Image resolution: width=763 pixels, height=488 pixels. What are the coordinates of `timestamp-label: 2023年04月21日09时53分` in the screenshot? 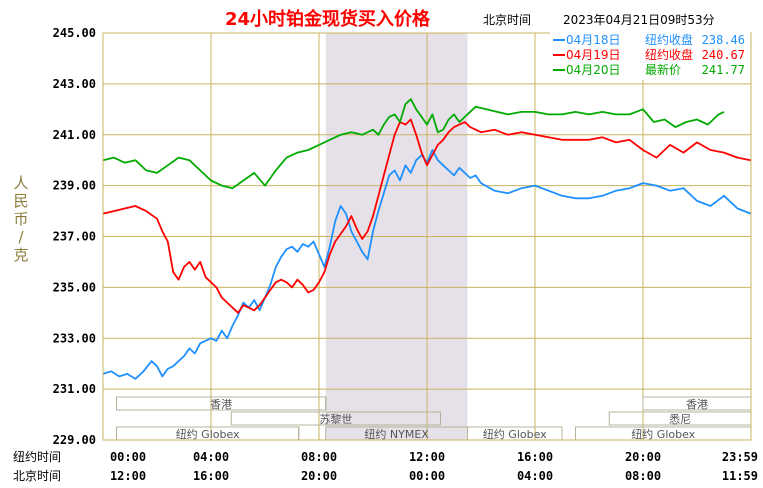 It's located at (639, 20).